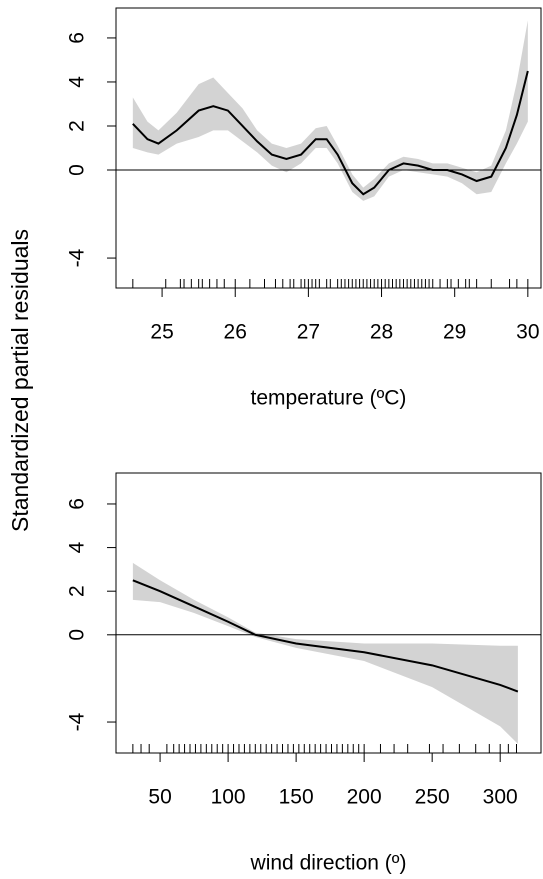 This screenshot has width=543, height=879. Describe the element at coordinates (454, 332) in the screenshot. I see `x-tick-label: 29` at that location.